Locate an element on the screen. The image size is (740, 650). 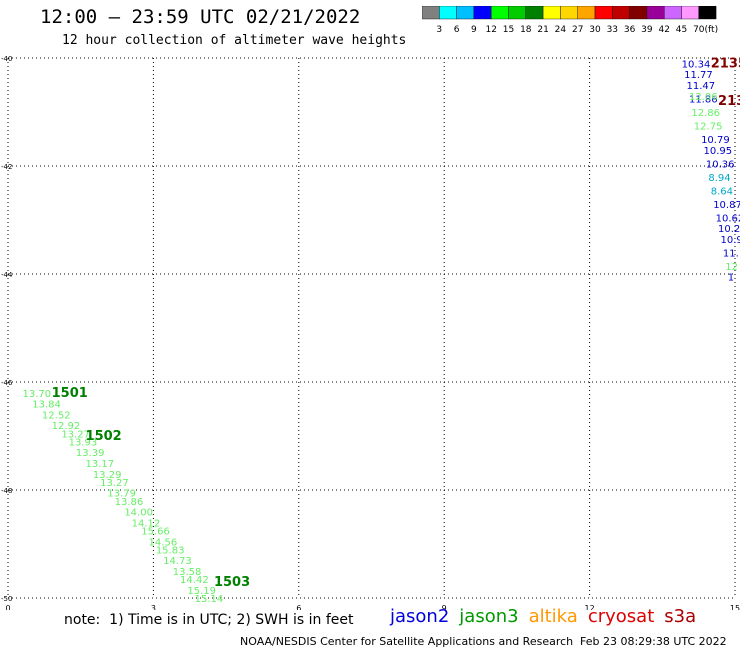
colorbar-label: 24 is located at coordinates (561, 30).